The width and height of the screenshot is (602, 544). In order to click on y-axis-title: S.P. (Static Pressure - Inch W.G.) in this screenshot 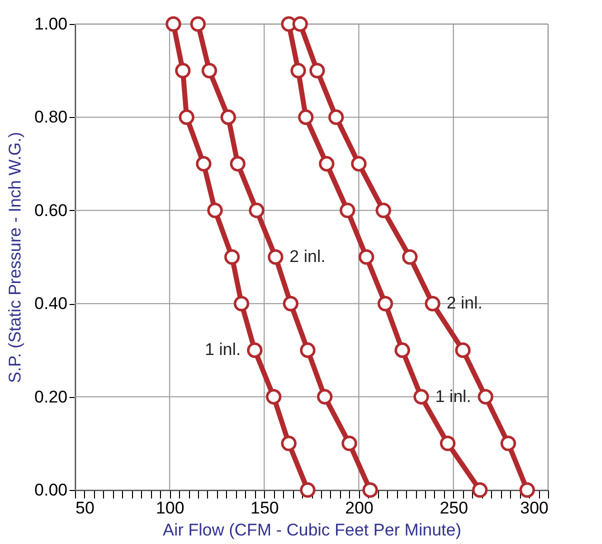, I will do `click(14, 257)`.